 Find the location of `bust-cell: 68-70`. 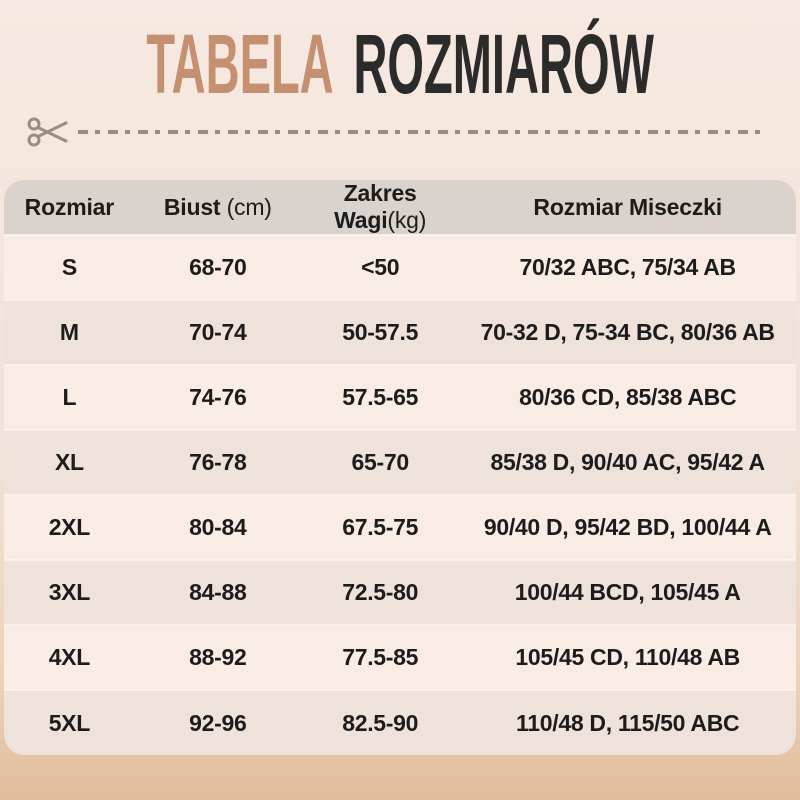

bust-cell: 68-70 is located at coordinates (217, 267).